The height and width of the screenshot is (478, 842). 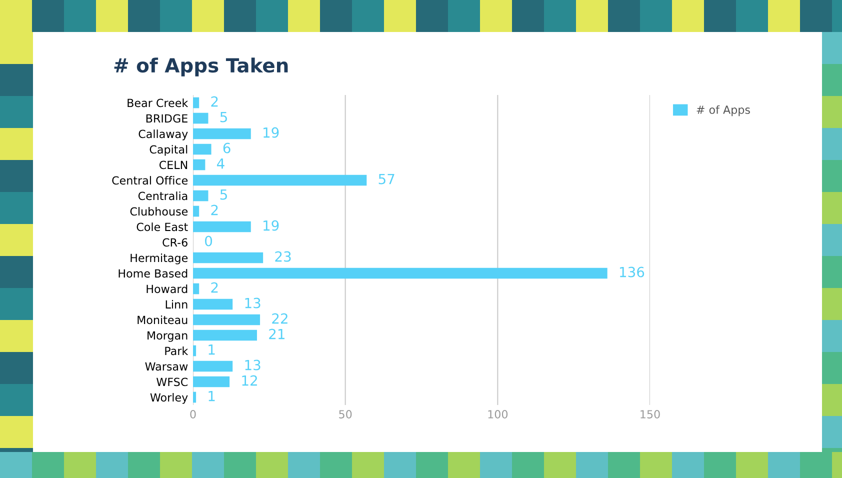 I want to click on data-label: 21, so click(x=276, y=334).